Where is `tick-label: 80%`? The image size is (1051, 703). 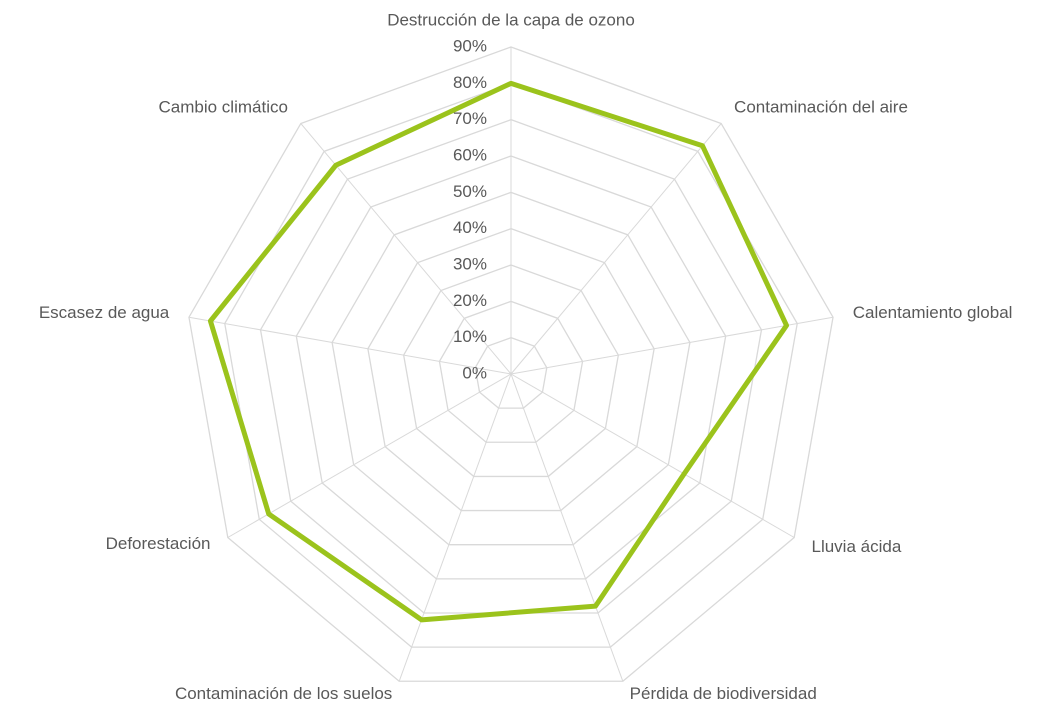 tick-label: 80% is located at coordinates (470, 82).